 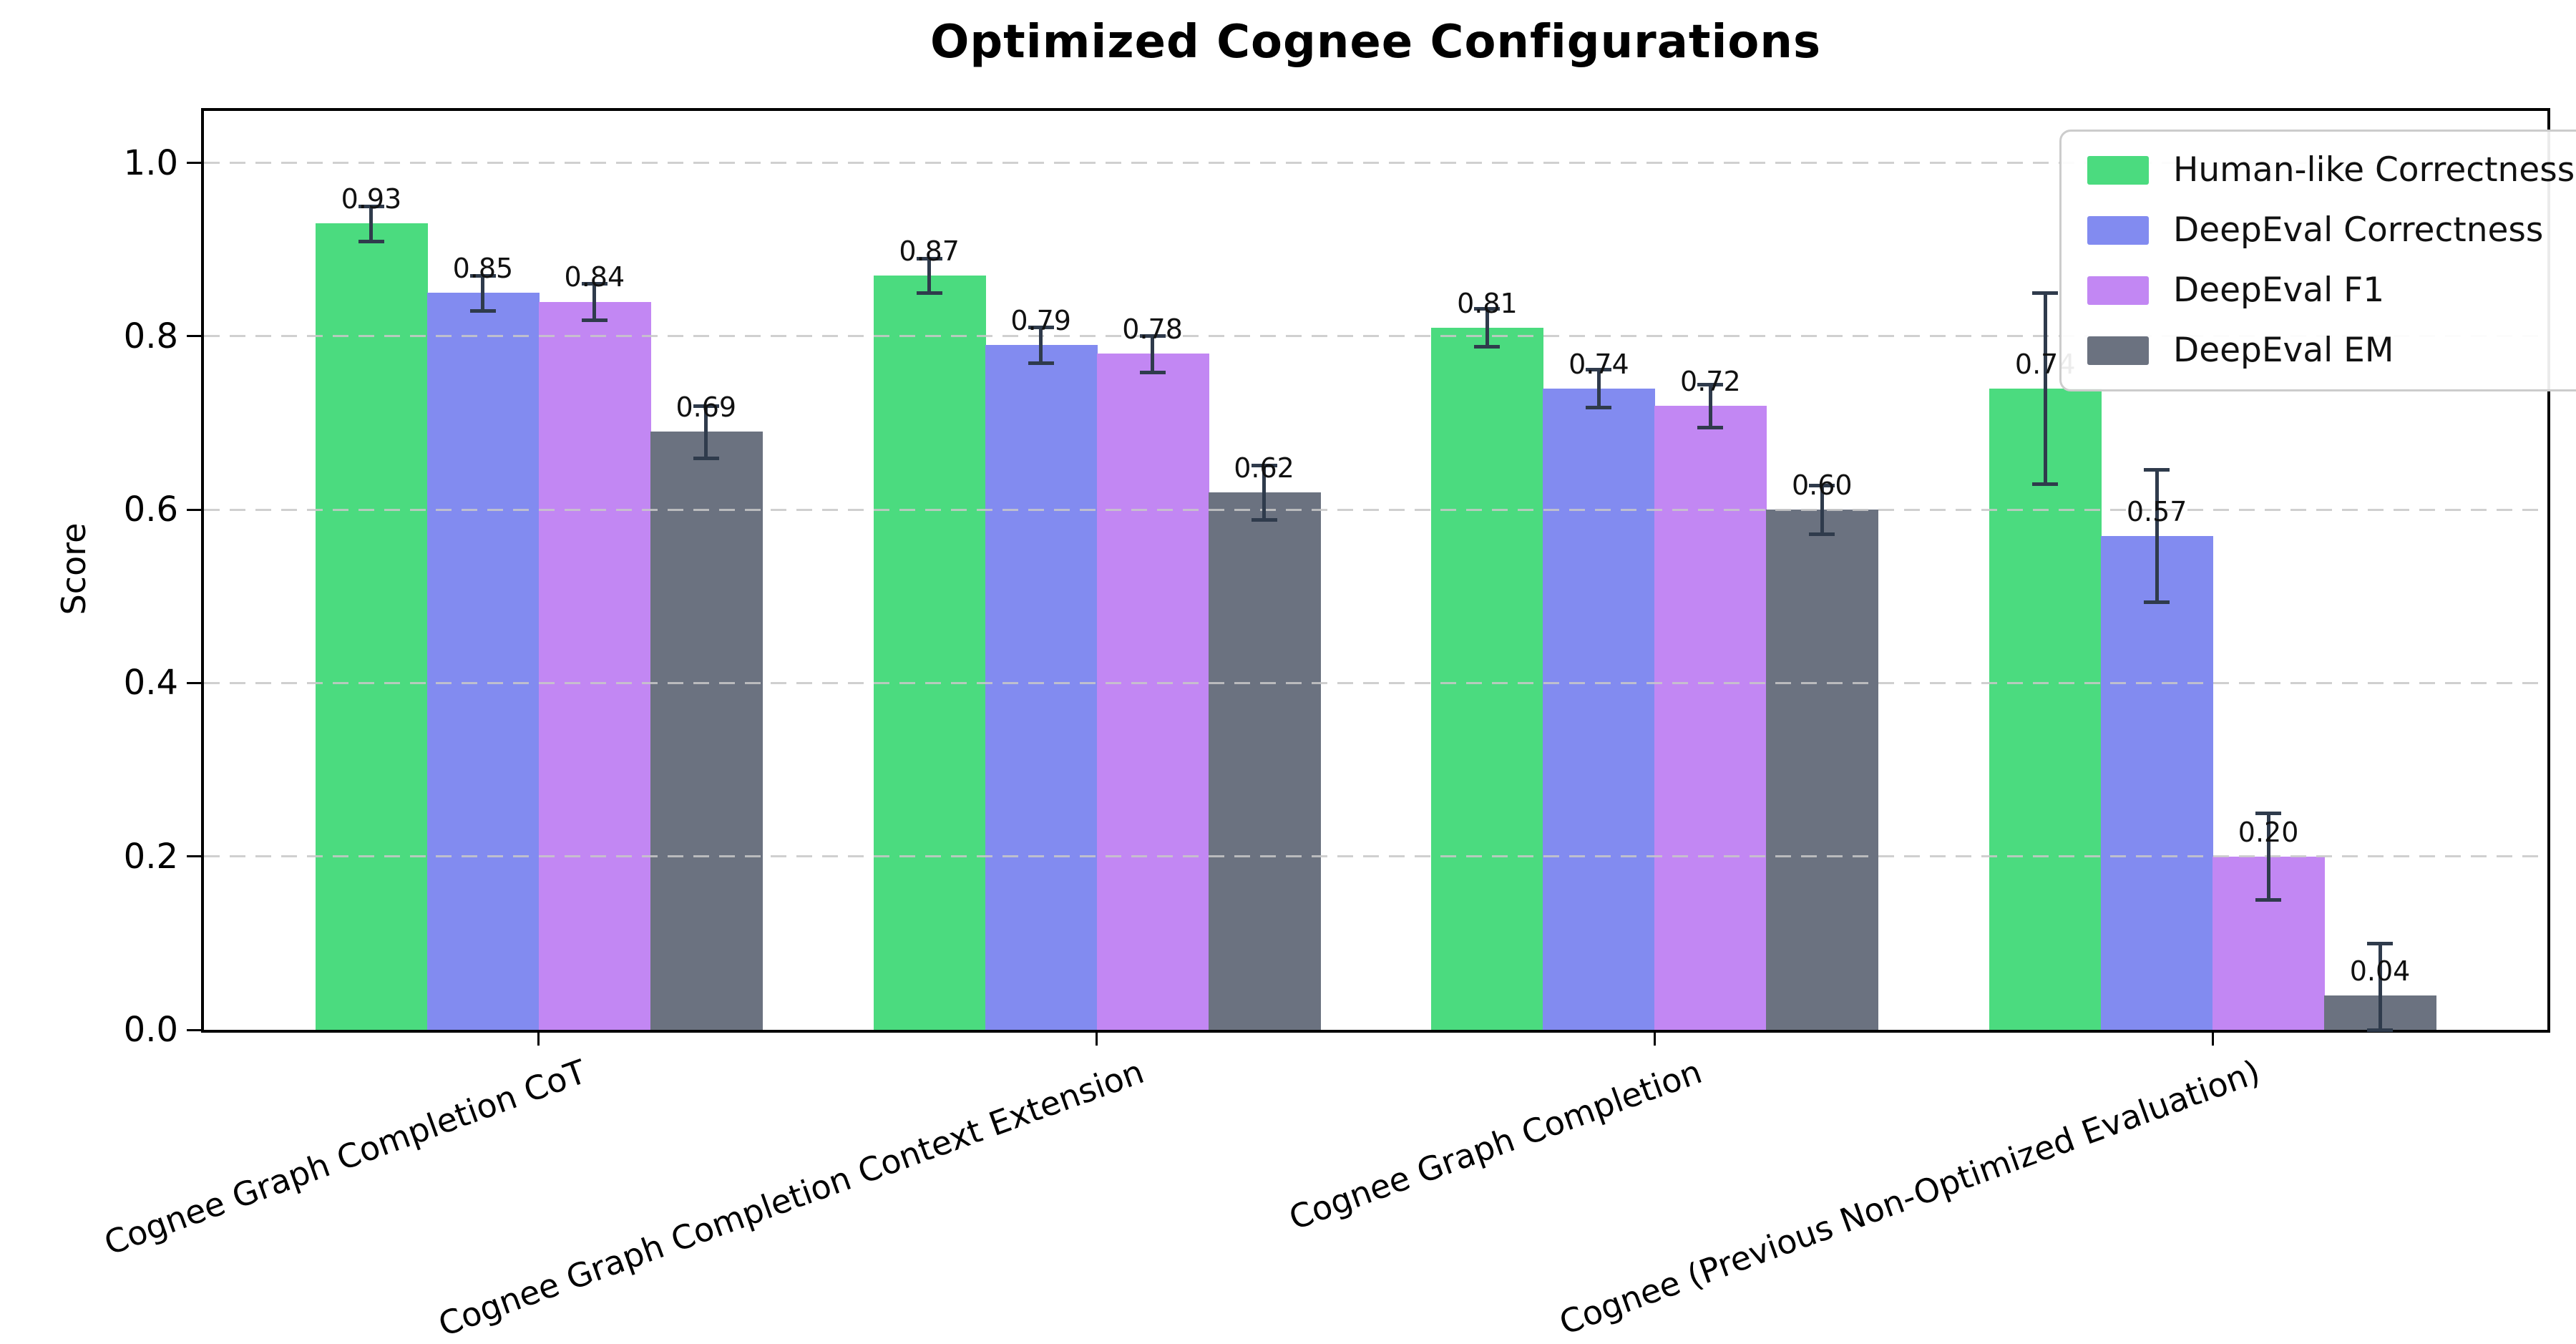 What do you see at coordinates (1040, 321) in the screenshot?
I see `bar-value-label: 0.79` at bounding box center [1040, 321].